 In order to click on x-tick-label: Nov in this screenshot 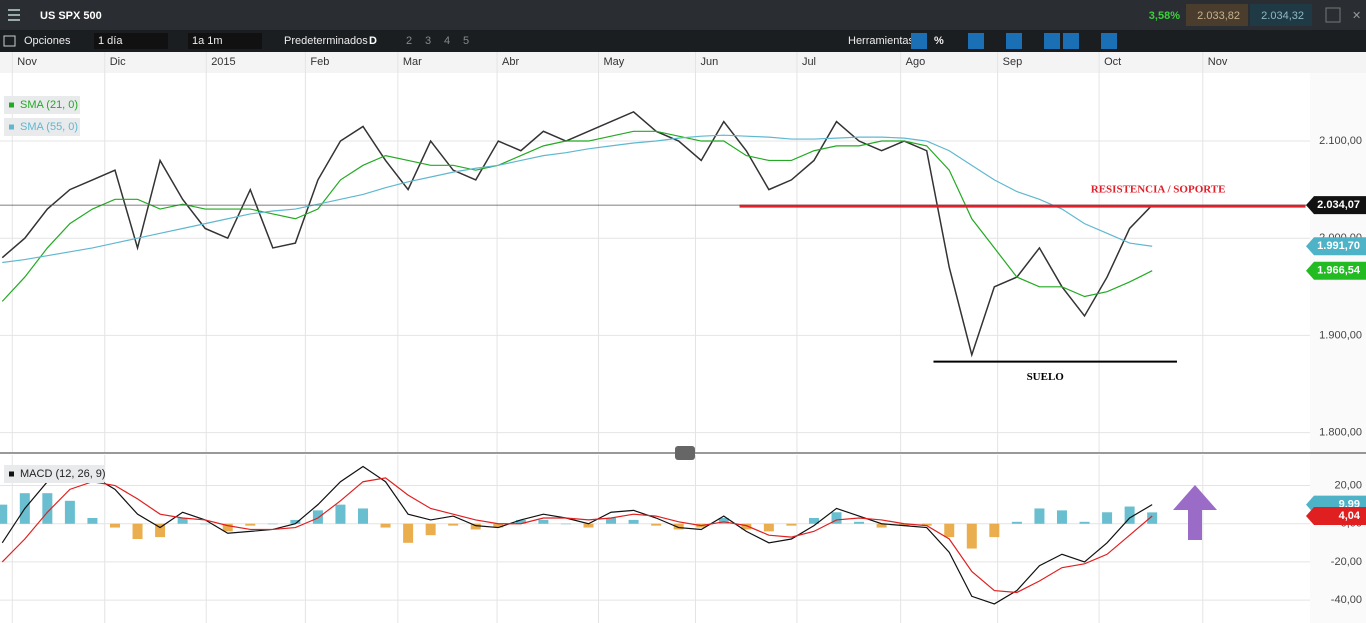, I will do `click(27, 62)`.